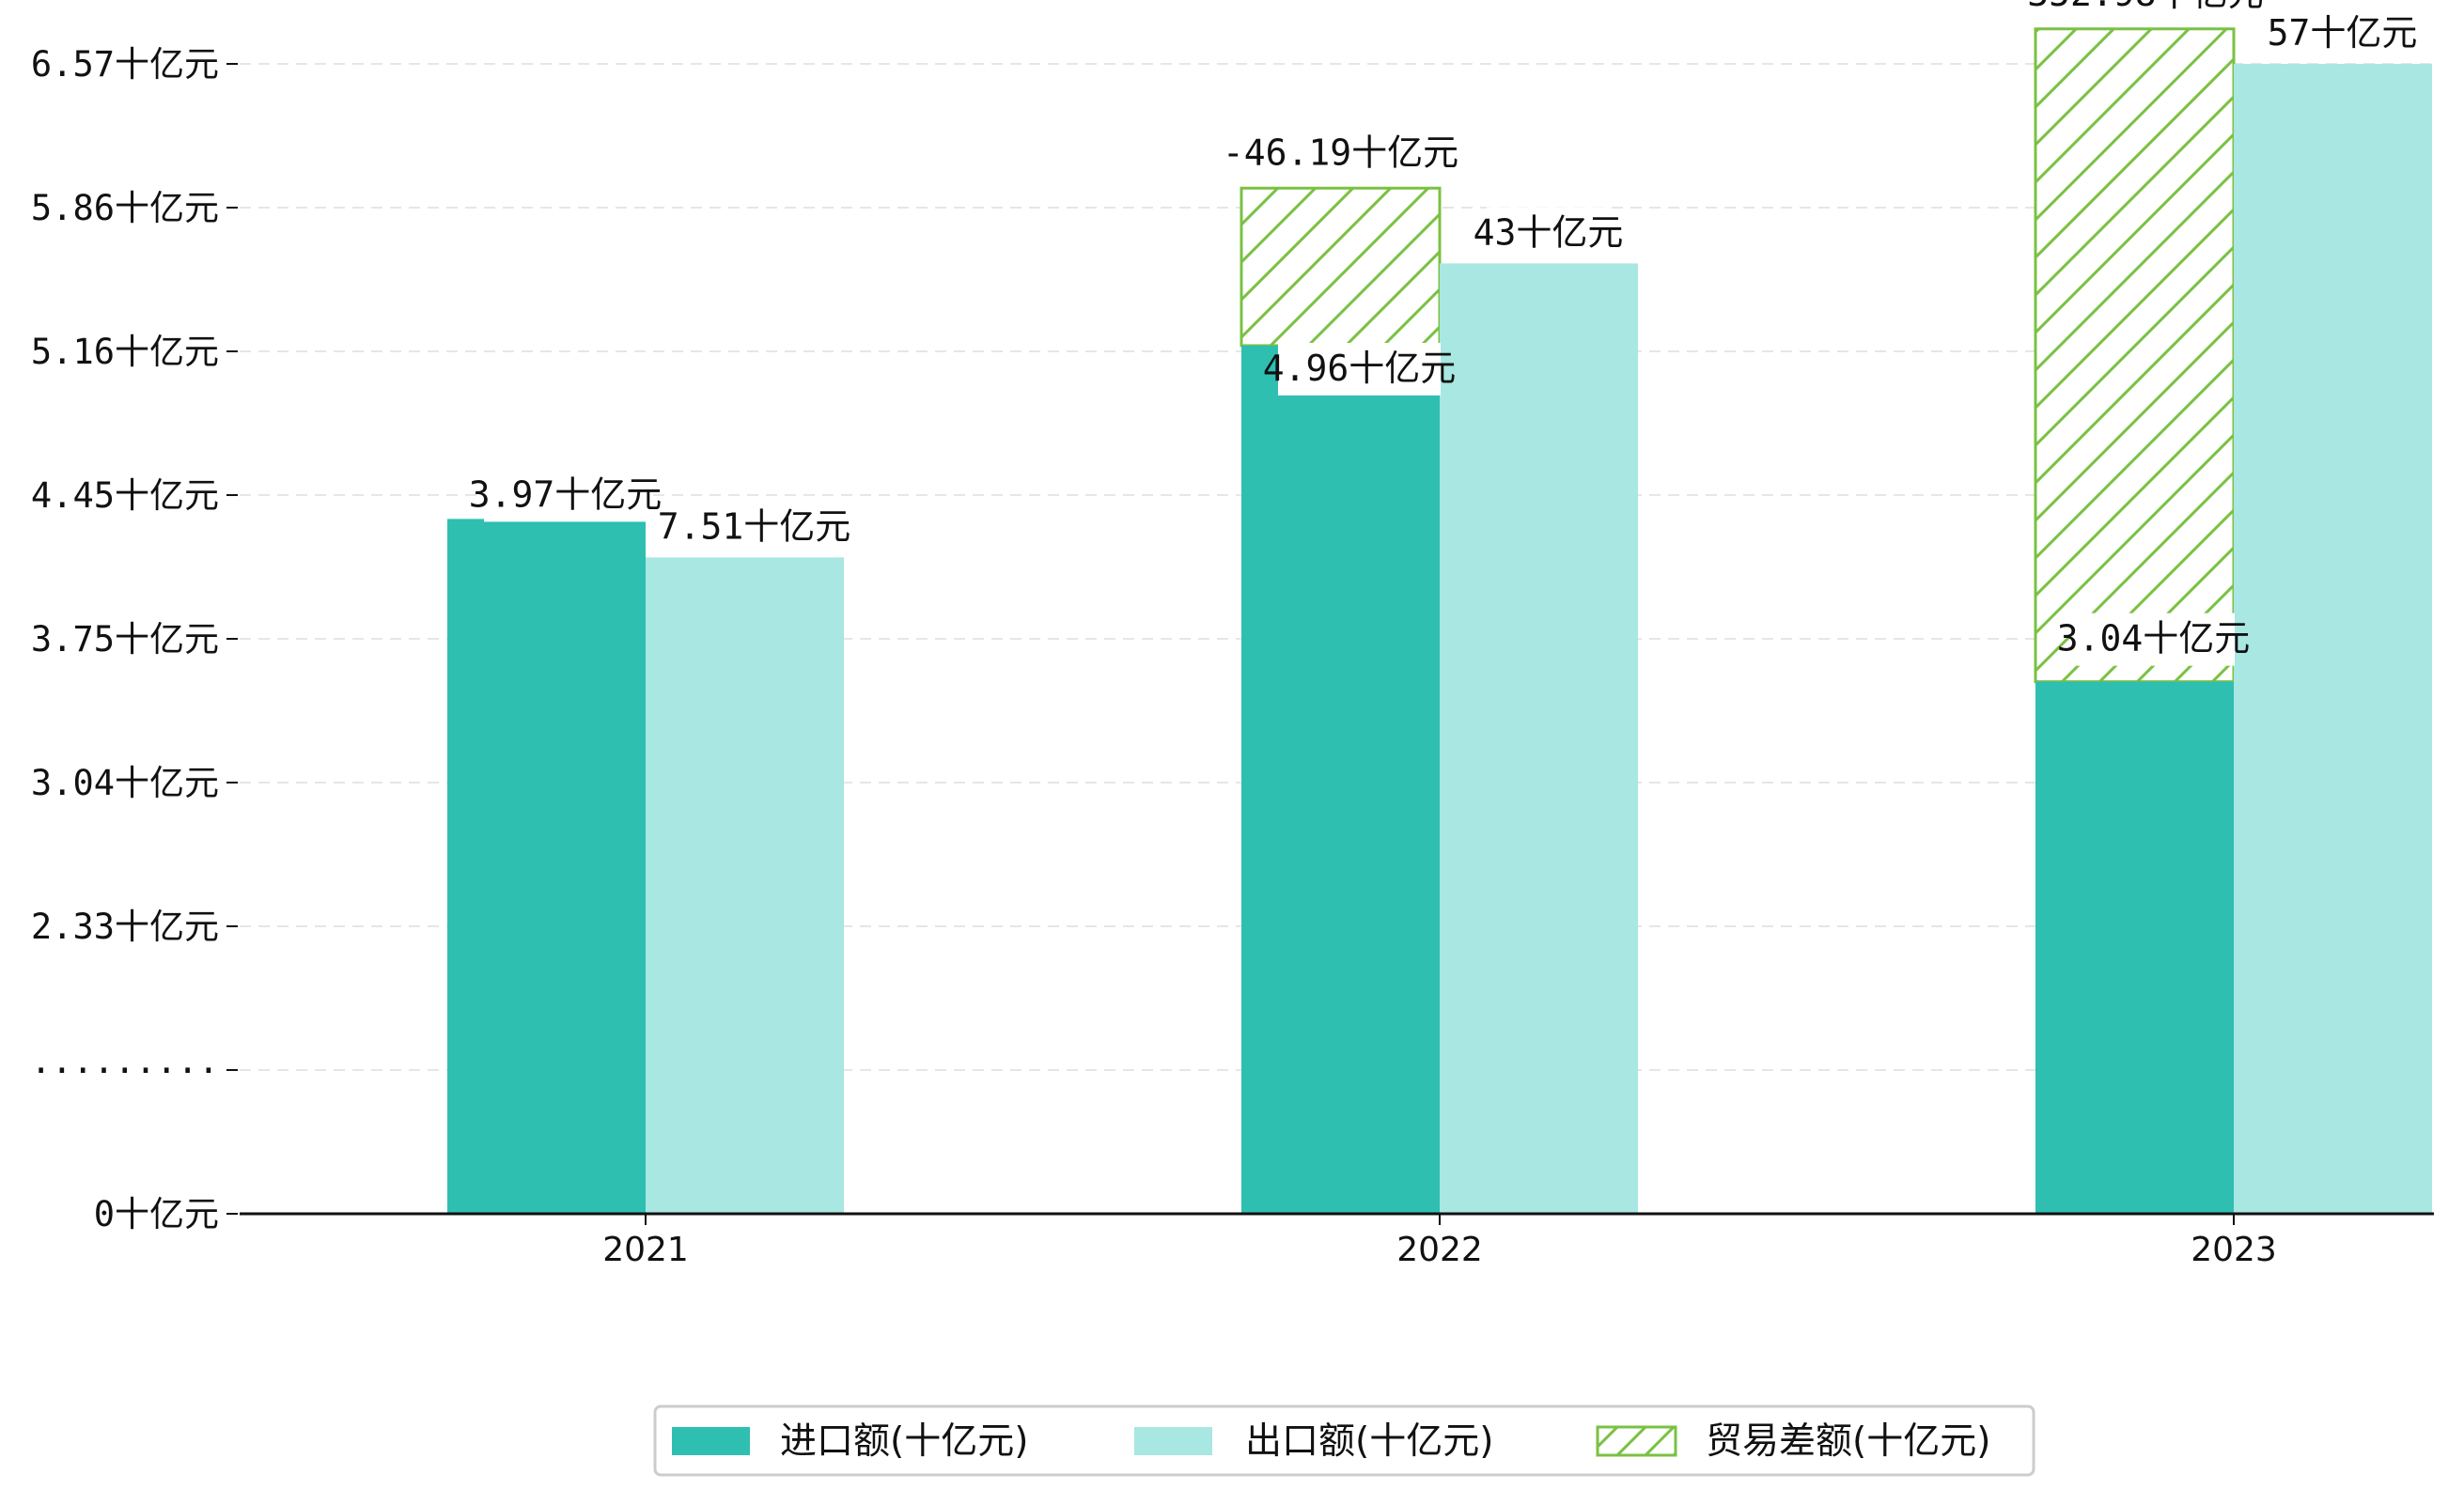 This screenshot has width=2464, height=1505. Describe the element at coordinates (1369, 1441) in the screenshot. I see `legend-label: 出口额(十亿元)` at that location.